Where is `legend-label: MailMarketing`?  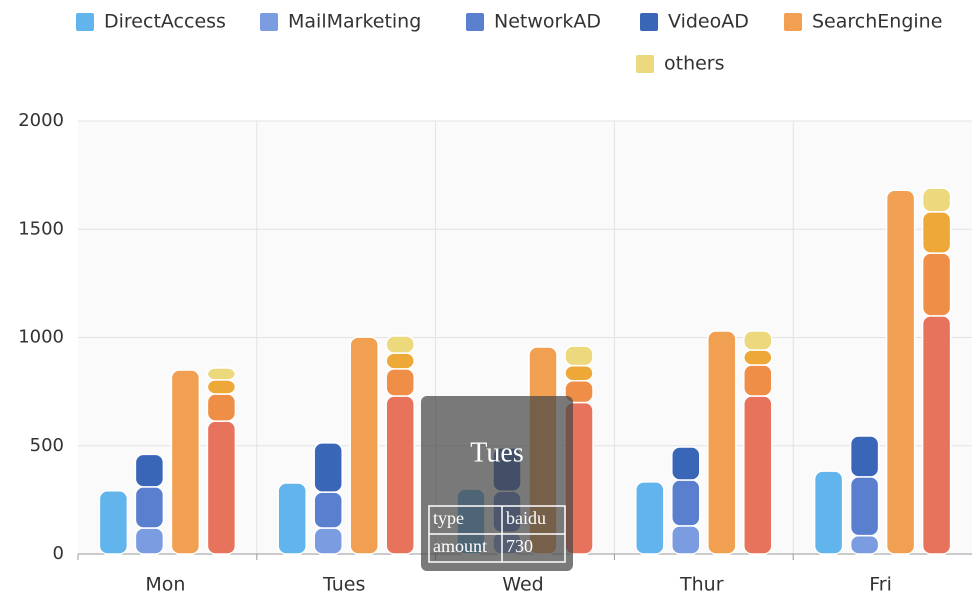
legend-label: MailMarketing is located at coordinates (354, 22).